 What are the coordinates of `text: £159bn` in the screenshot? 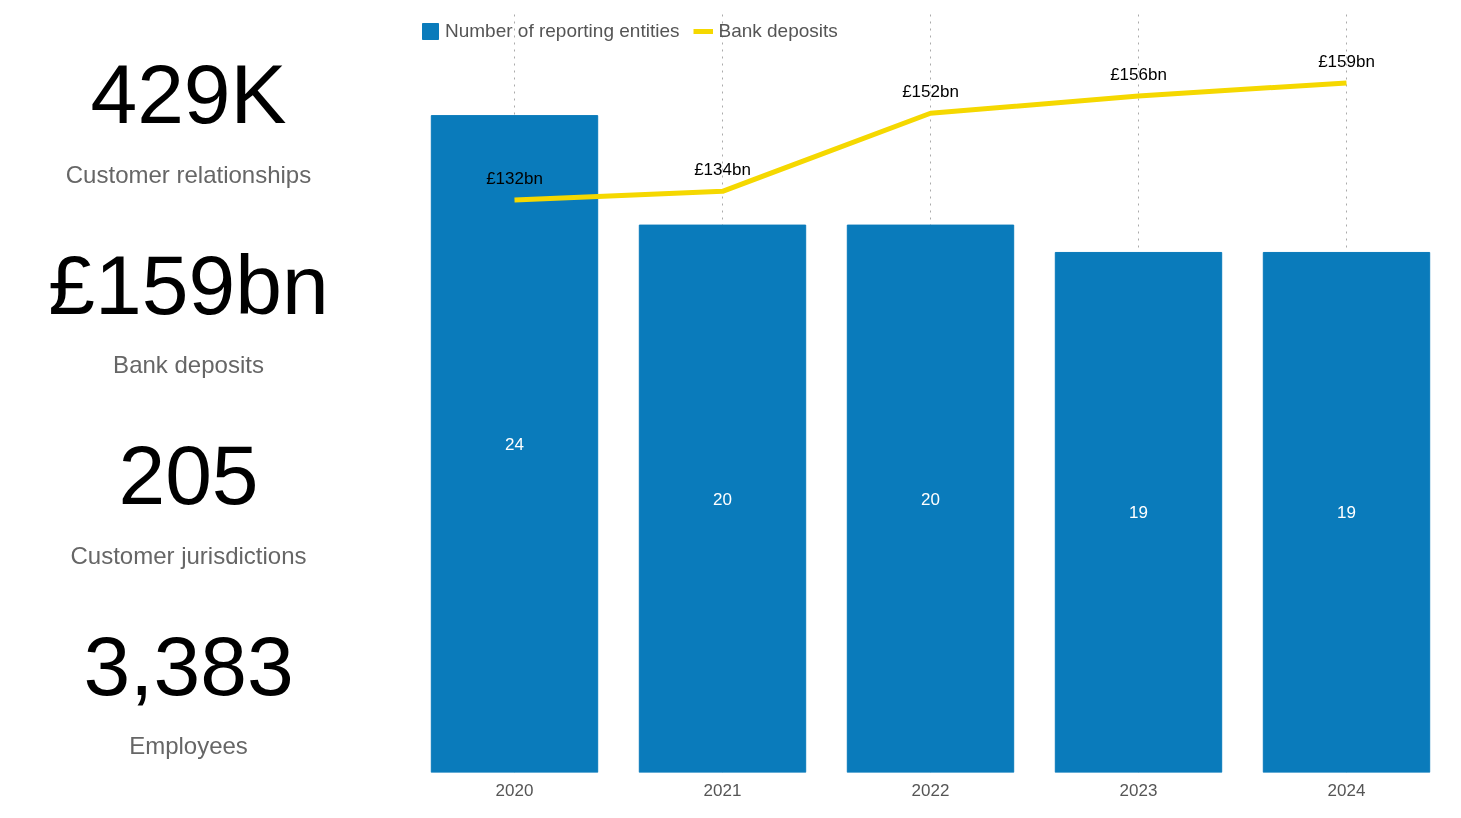 It's located at (188, 284).